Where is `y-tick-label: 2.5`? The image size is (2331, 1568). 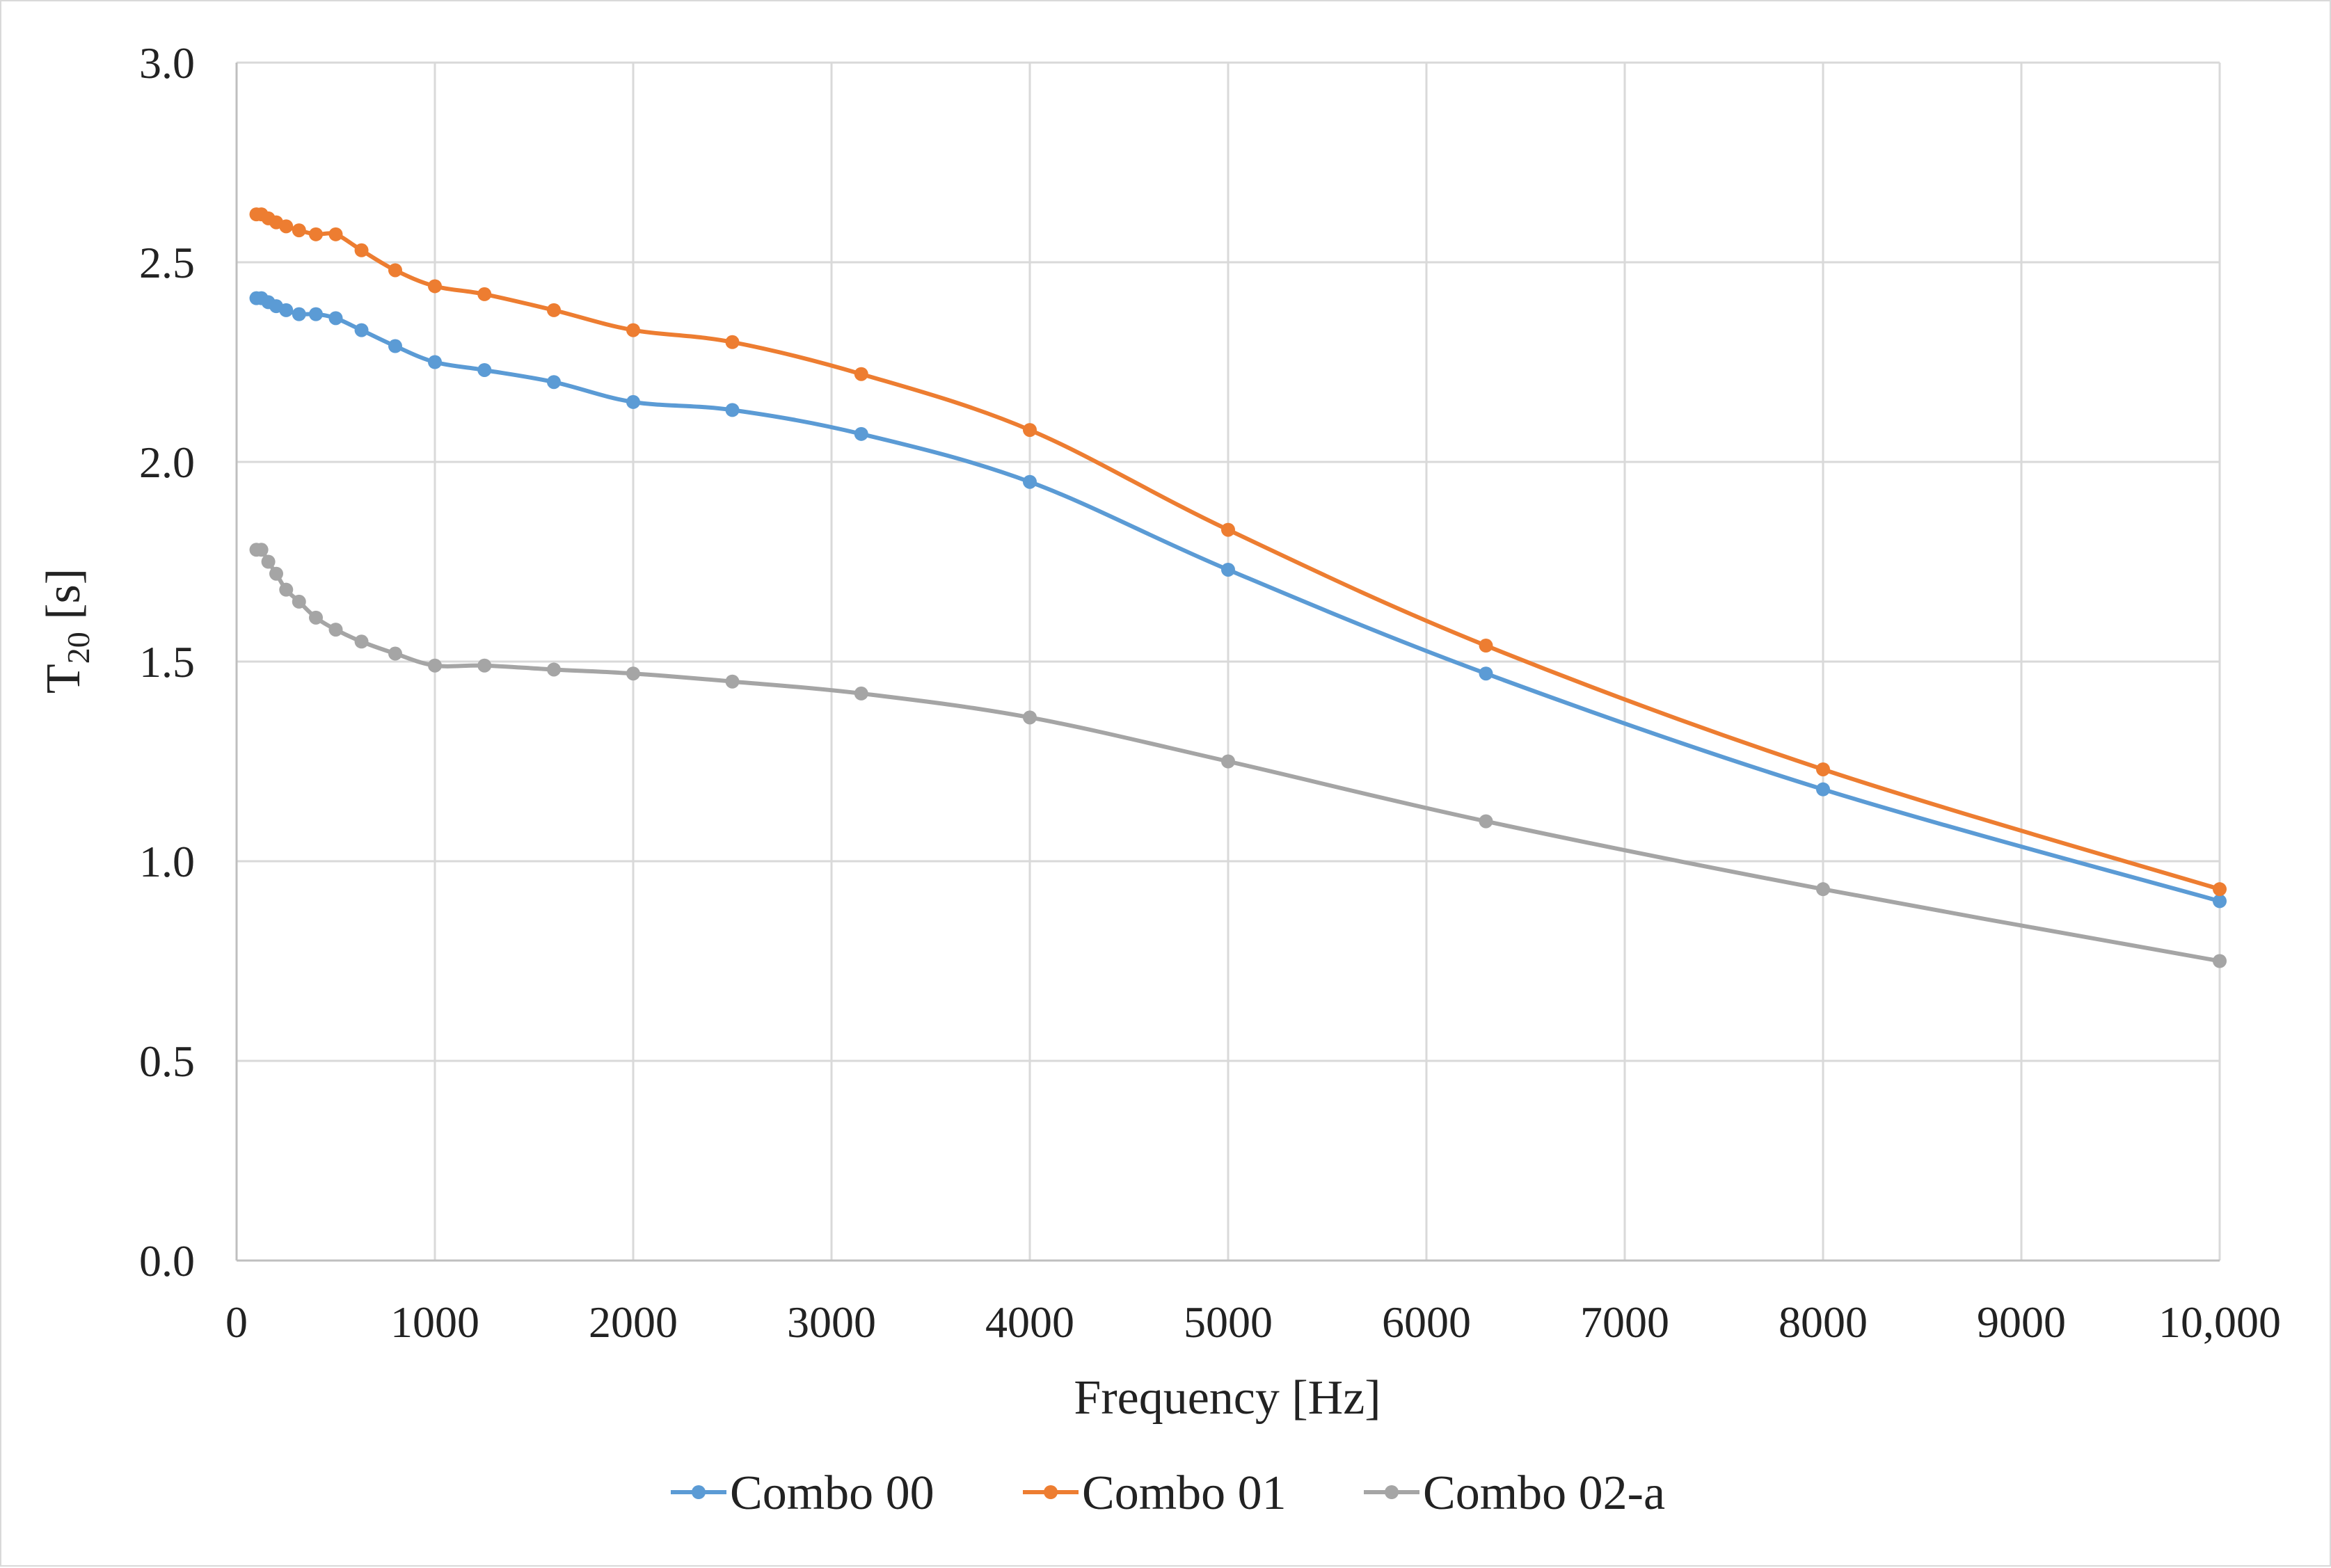
y-tick-label: 2.5 is located at coordinates (167, 262).